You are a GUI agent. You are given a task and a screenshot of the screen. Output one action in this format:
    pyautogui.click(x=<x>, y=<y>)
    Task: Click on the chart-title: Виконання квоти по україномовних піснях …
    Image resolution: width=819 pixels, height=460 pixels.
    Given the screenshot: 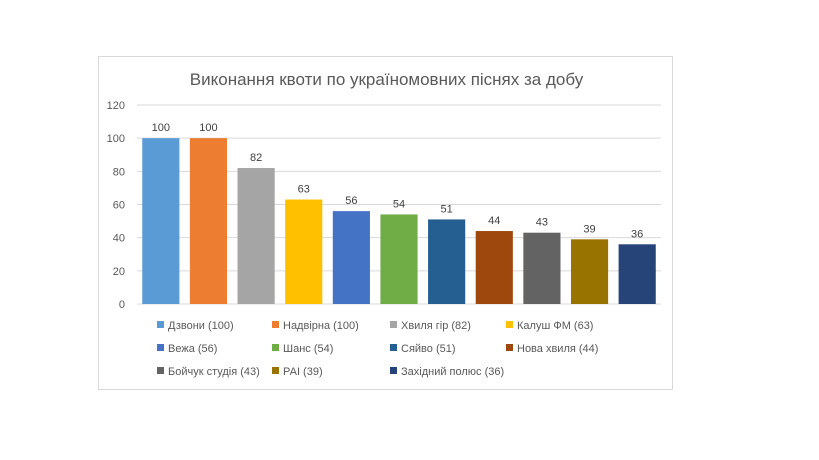 What is the action you would take?
    pyautogui.click(x=387, y=79)
    